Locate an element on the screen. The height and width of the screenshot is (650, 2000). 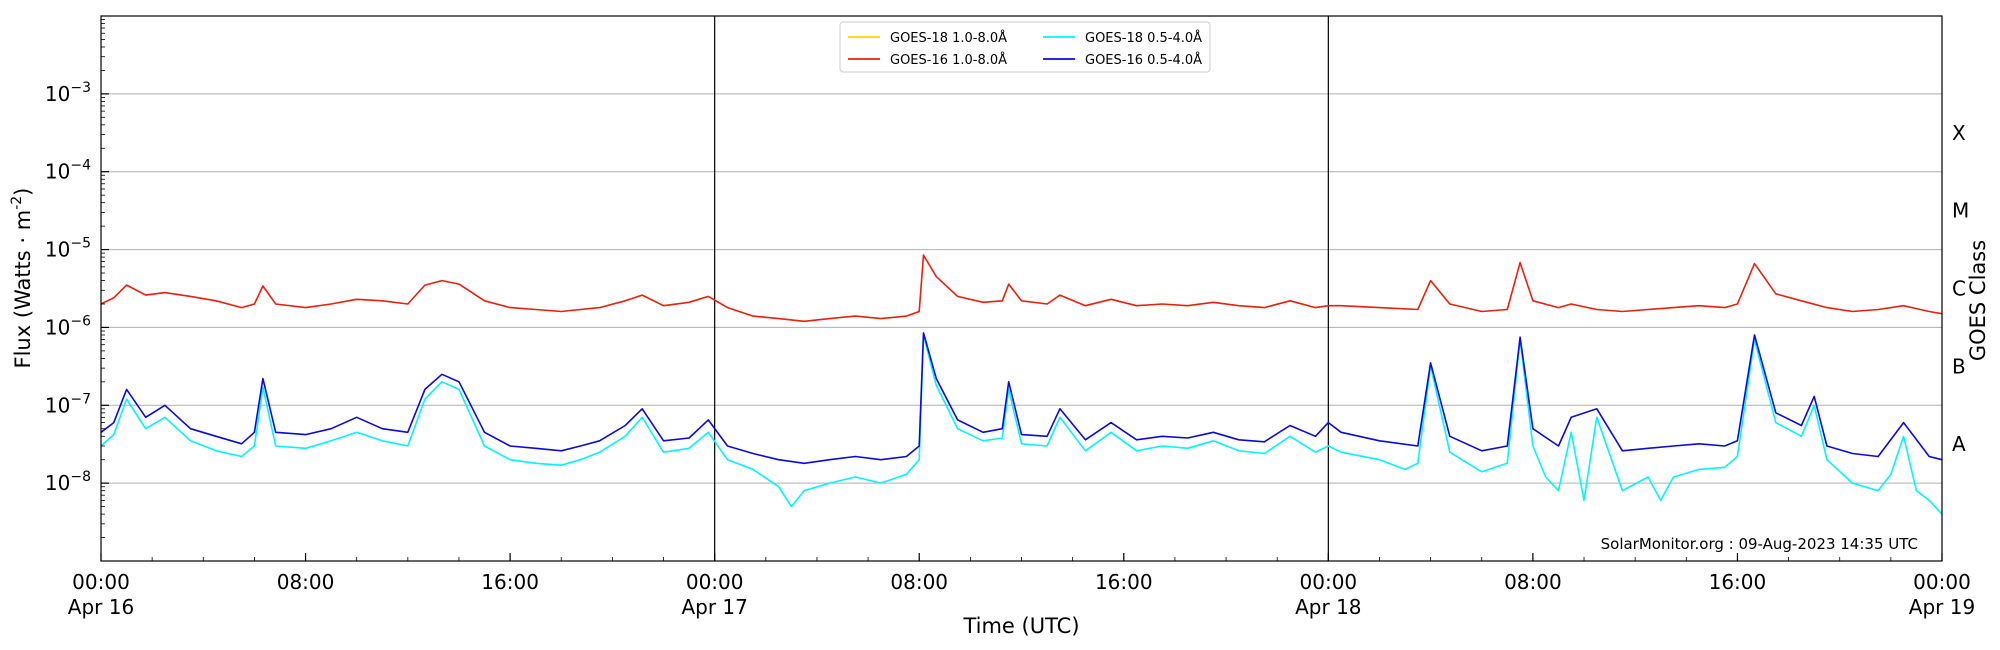
goes-class-x: X is located at coordinates (1959, 133).